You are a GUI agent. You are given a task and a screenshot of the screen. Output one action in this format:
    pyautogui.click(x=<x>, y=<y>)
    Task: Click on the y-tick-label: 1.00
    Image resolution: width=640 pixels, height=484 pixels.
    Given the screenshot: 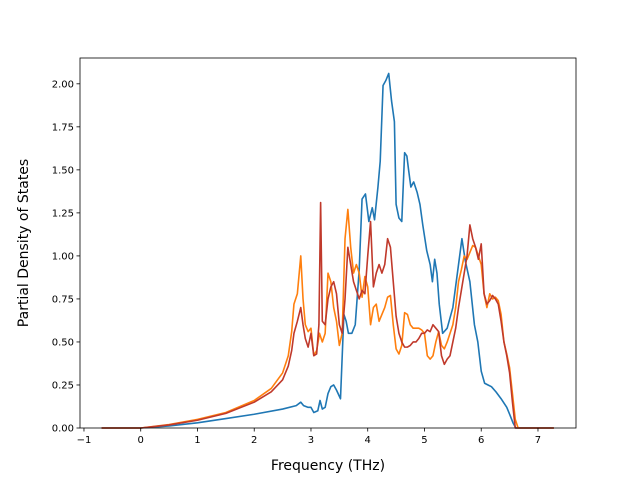 What is the action you would take?
    pyautogui.click(x=63, y=256)
    